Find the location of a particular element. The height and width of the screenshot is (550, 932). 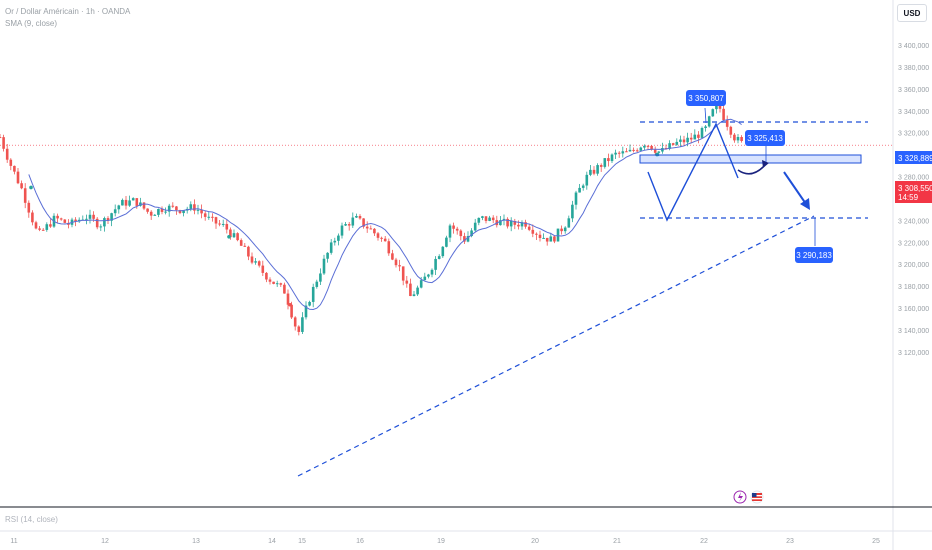

us-flag-icon is located at coordinates (757, 497).